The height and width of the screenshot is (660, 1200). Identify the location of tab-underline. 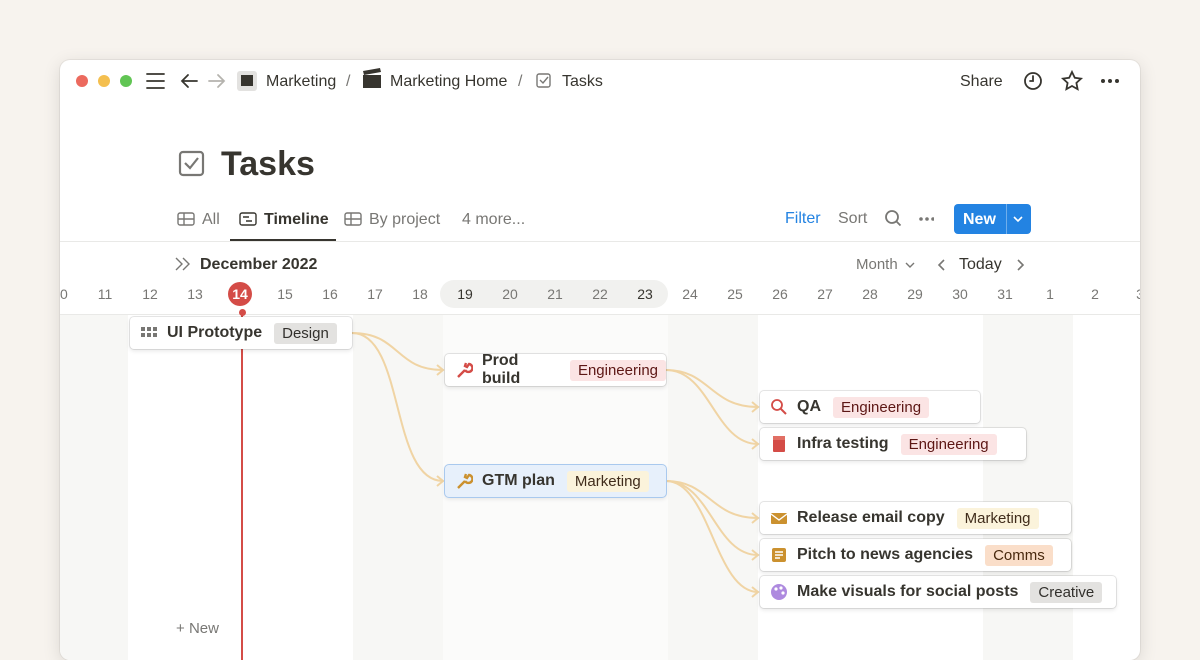
(283, 240).